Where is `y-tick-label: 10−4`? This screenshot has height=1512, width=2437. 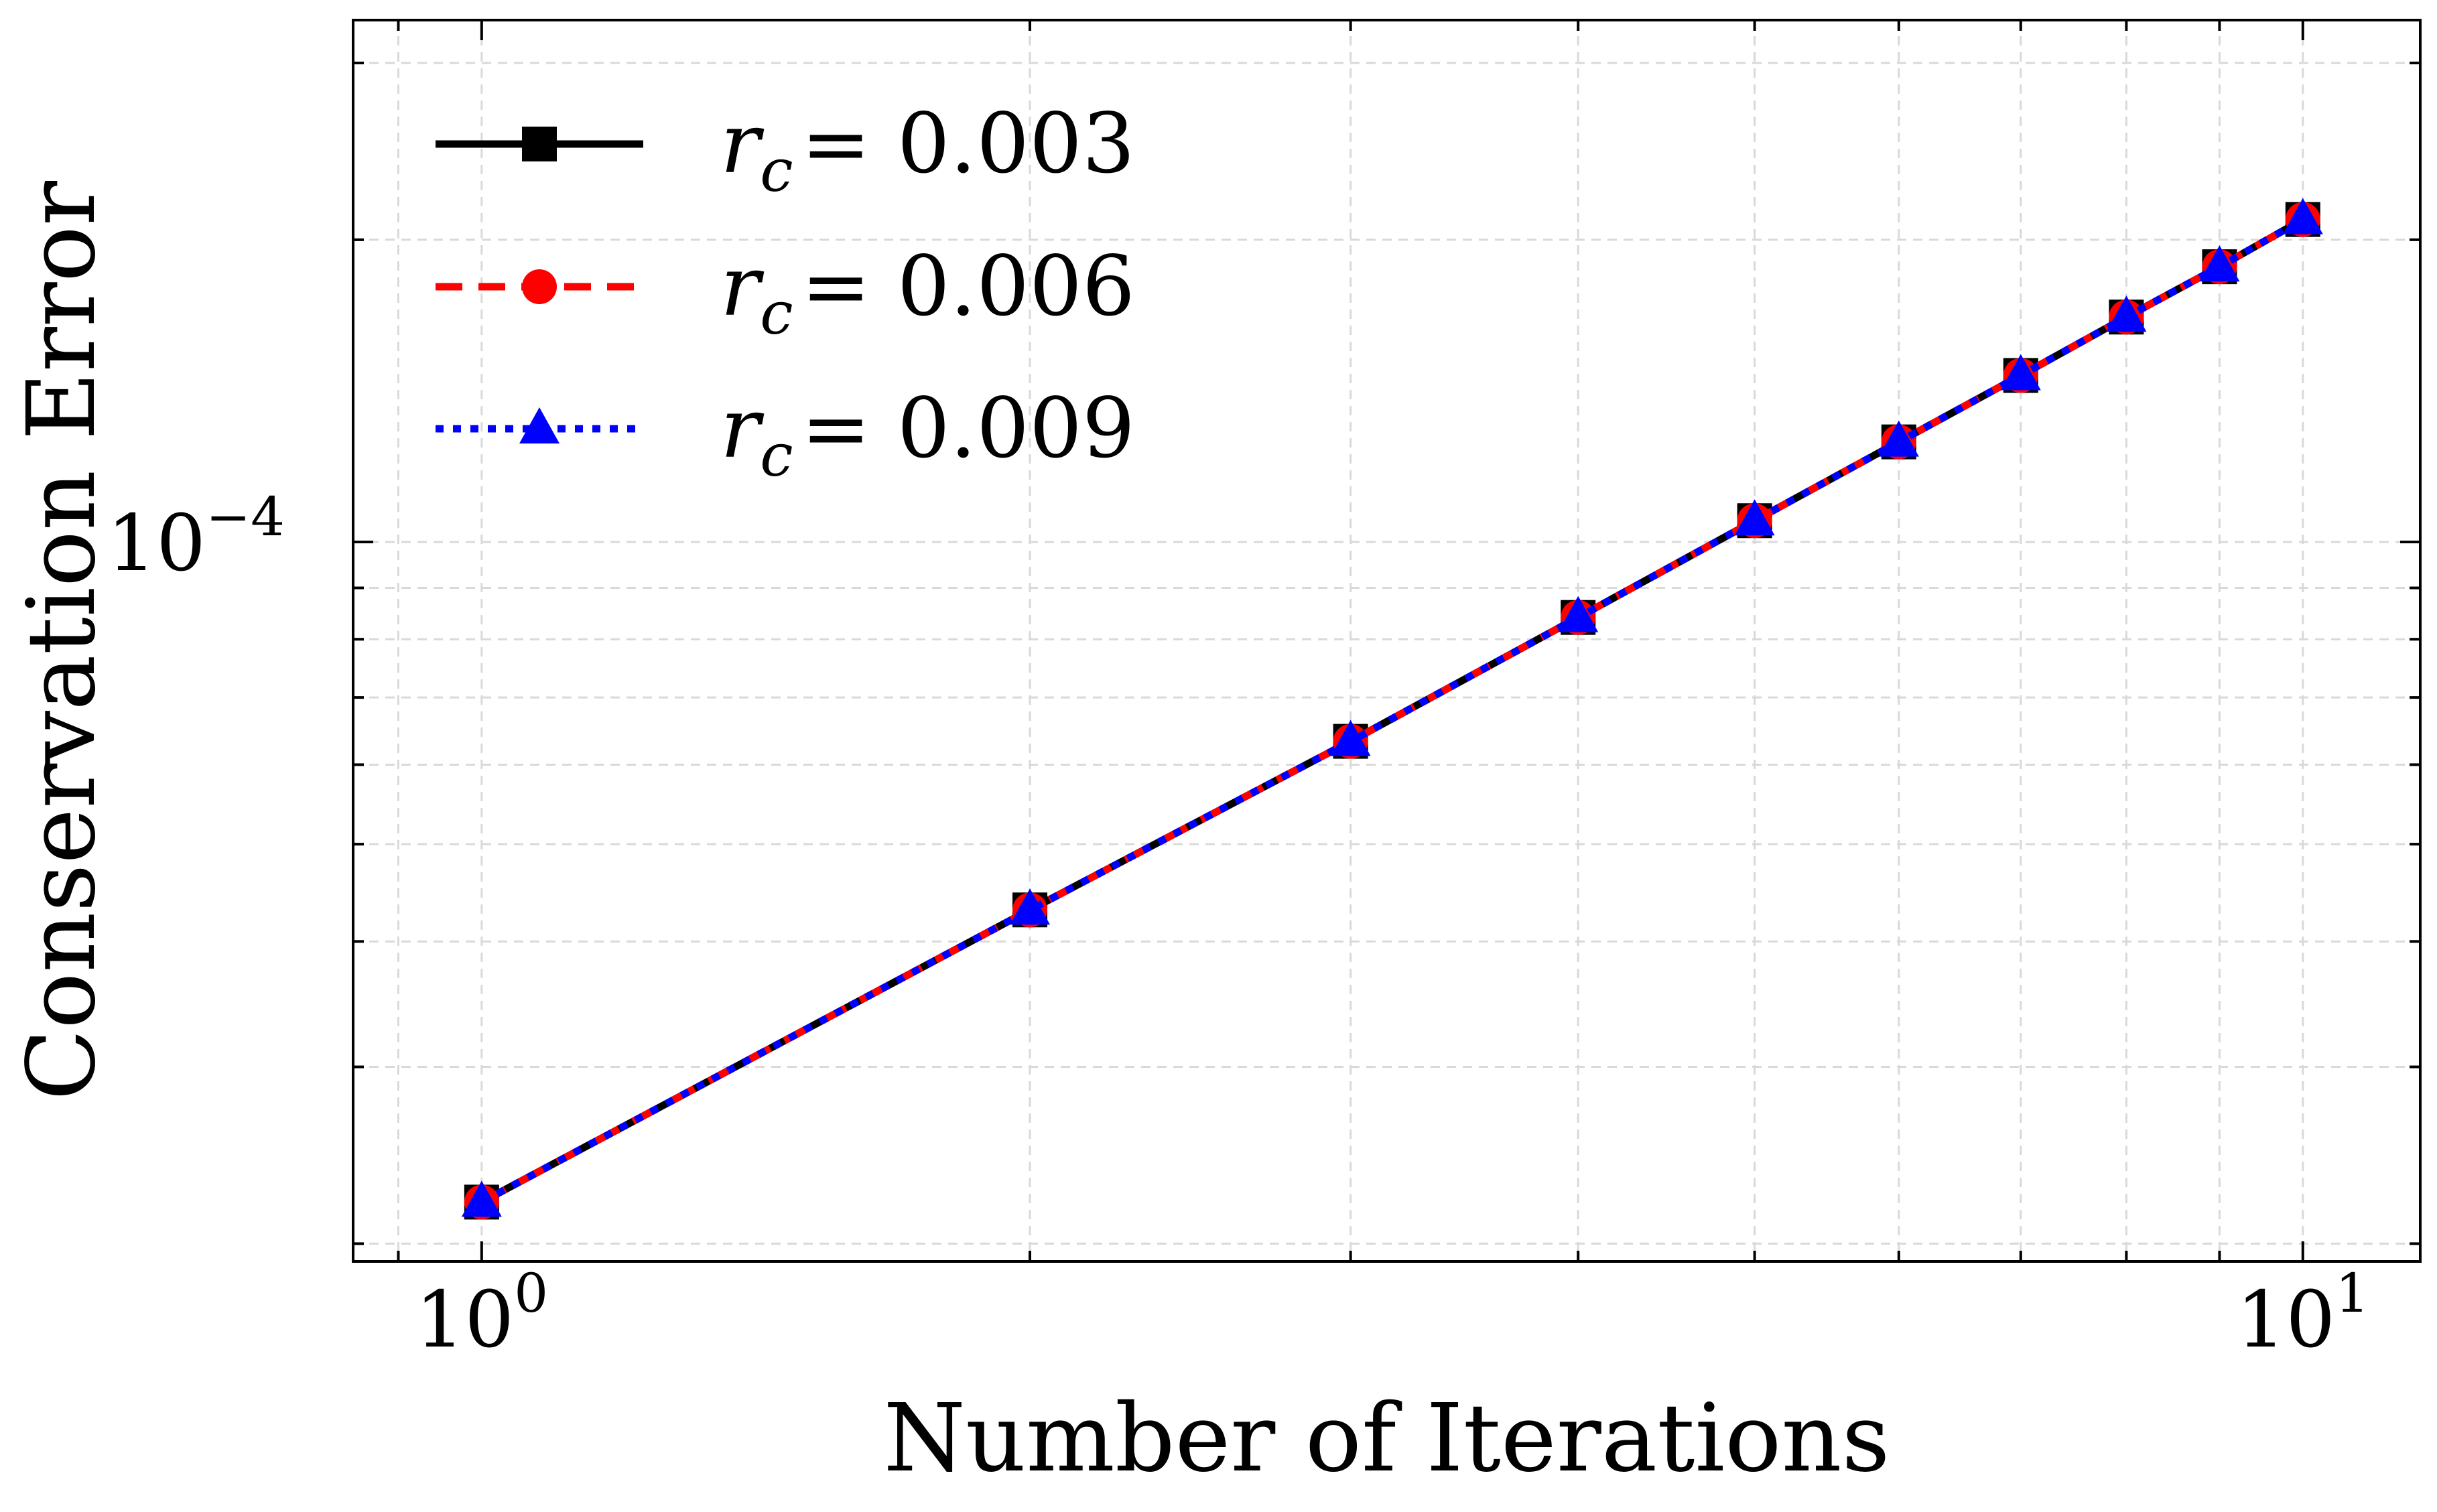
y-tick-label: 10−4 is located at coordinates (196, 537).